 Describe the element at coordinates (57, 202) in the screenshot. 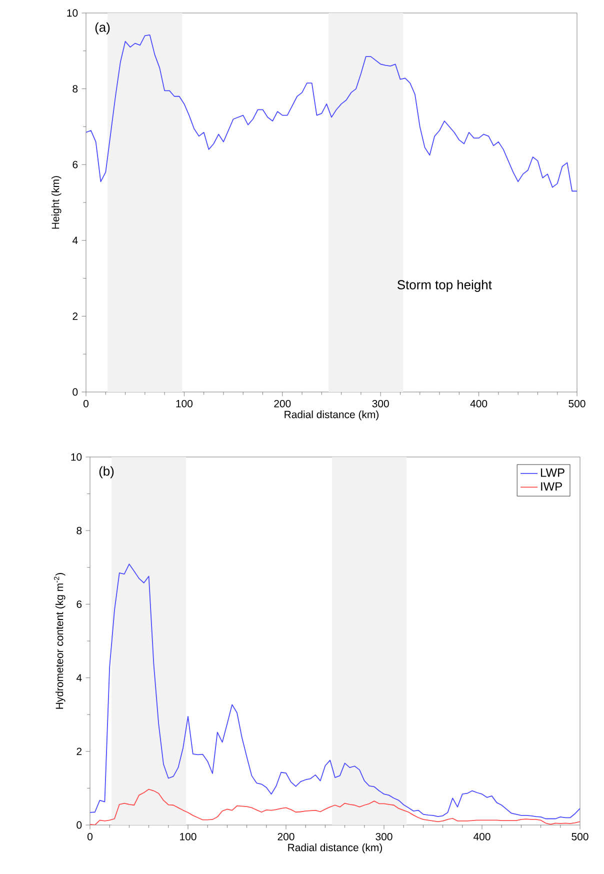

I see `y-axis-title: Height (km)` at that location.